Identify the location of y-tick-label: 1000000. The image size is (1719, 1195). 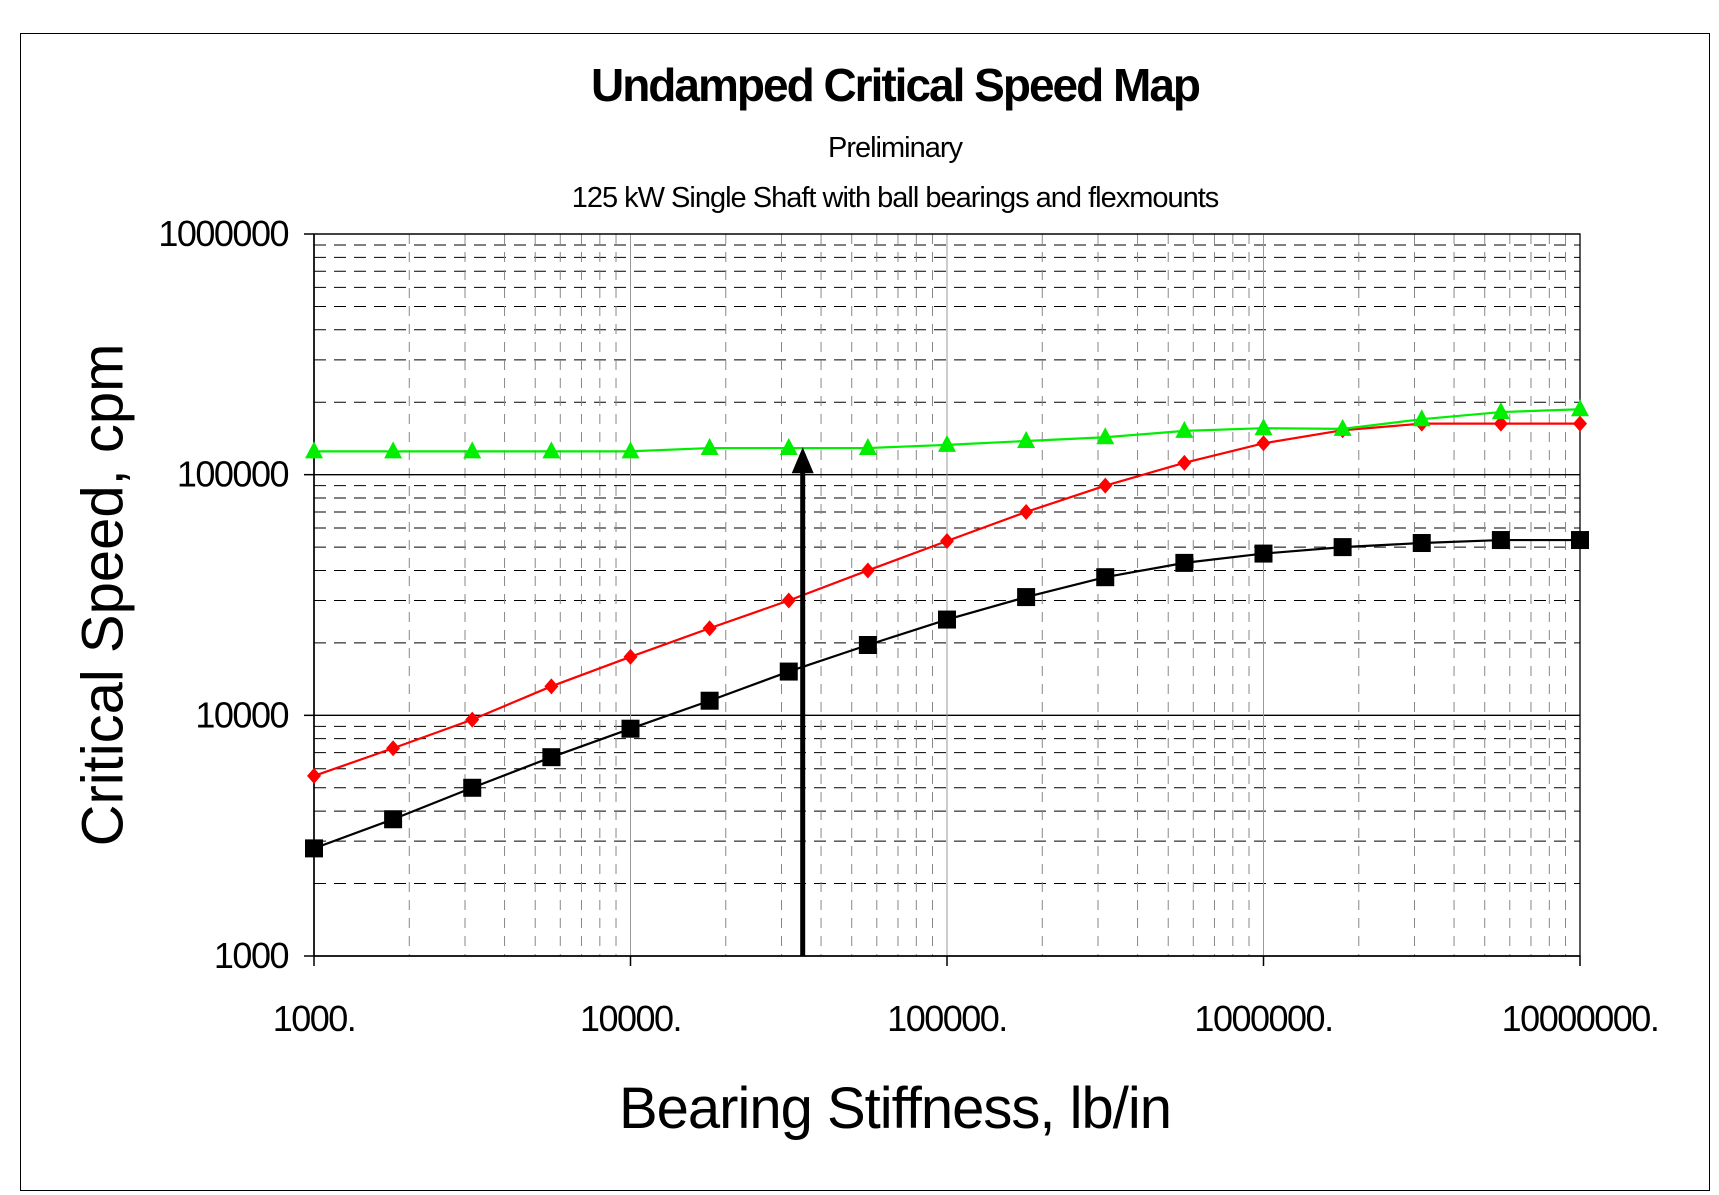
(223, 233).